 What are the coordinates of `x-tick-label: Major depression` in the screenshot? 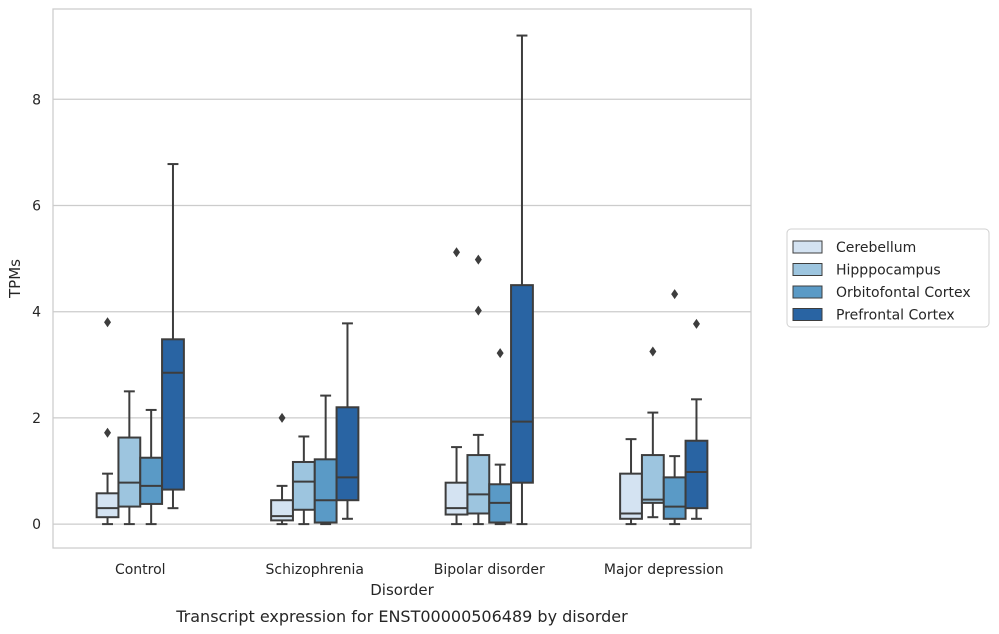 It's located at (664, 570).